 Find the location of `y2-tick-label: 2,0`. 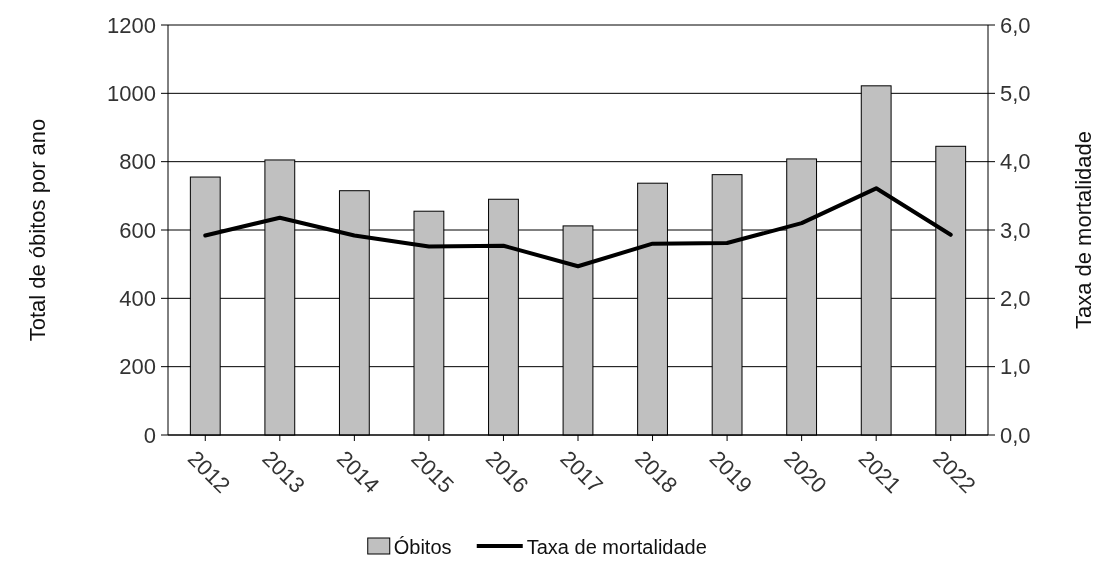

y2-tick-label: 2,0 is located at coordinates (1015, 299).